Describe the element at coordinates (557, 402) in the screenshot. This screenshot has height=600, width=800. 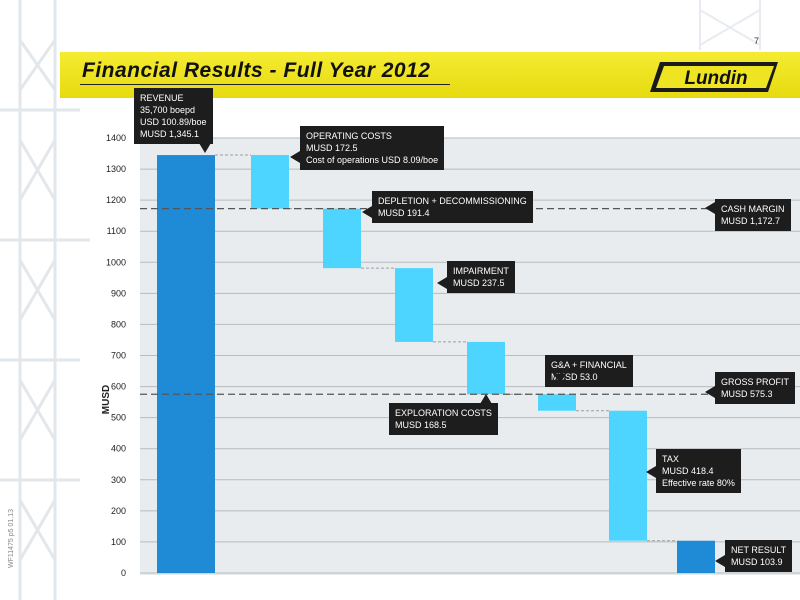
I see `bar-ga-financial` at that location.